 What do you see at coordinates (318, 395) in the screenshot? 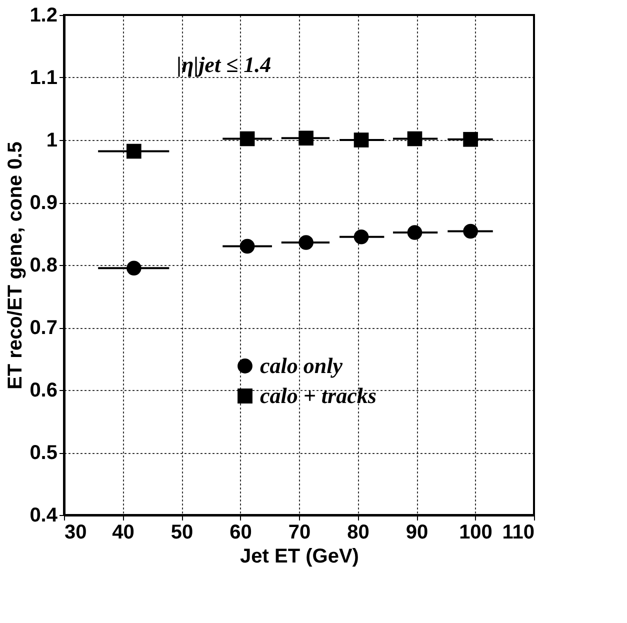
I see `legend-label: calo + tracks` at bounding box center [318, 395].